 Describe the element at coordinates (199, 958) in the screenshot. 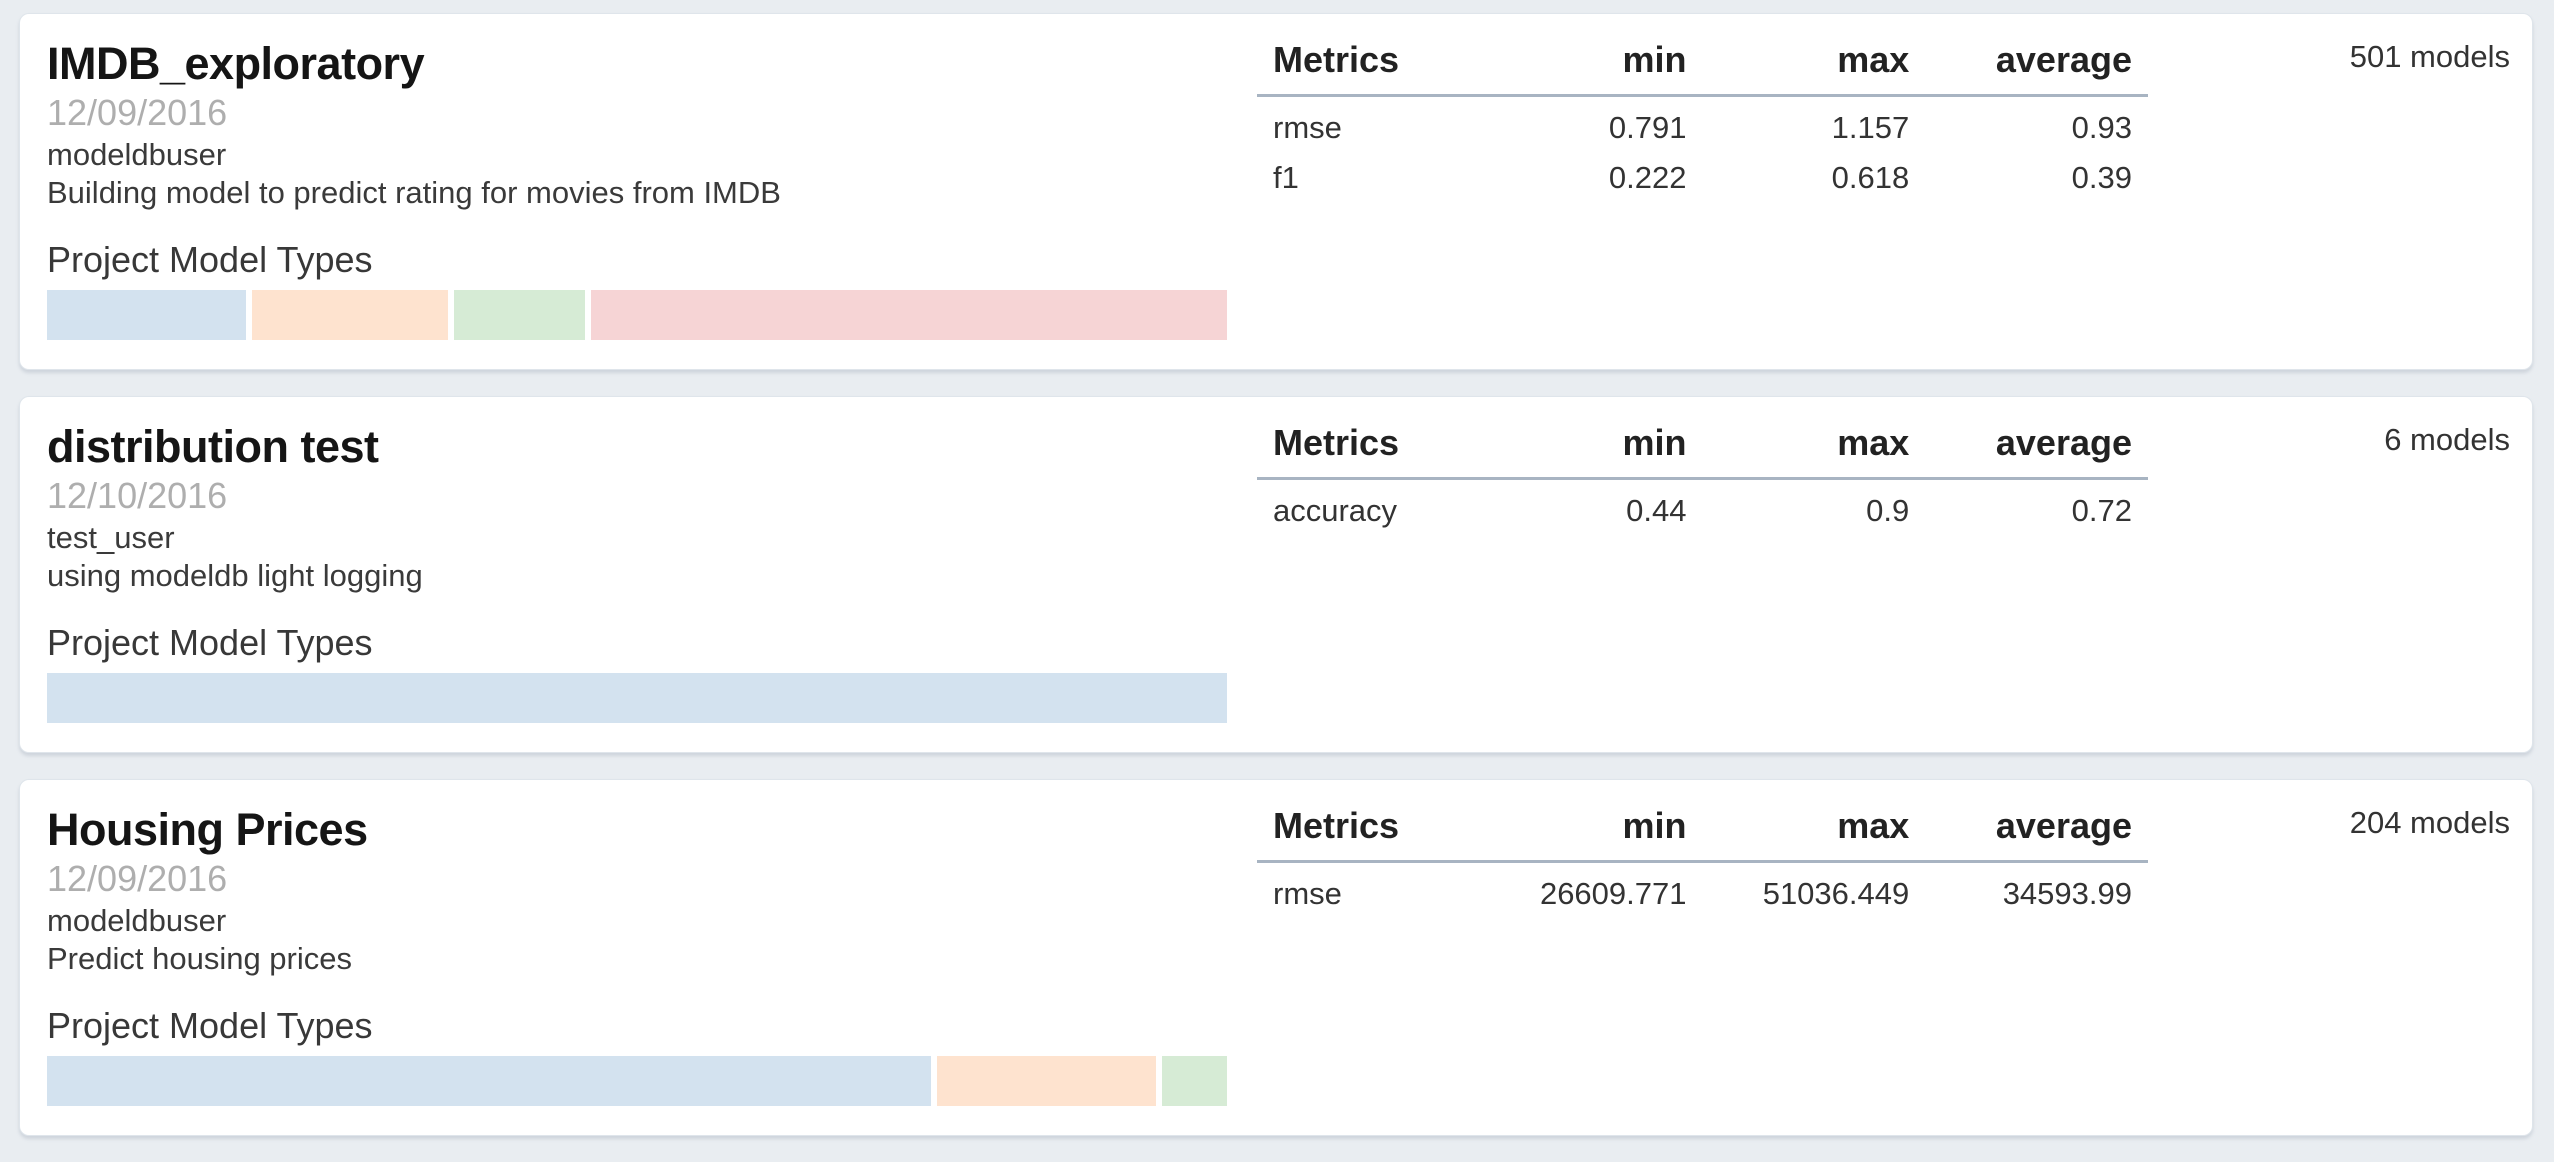

I see `project-description: Predict housing prices` at that location.